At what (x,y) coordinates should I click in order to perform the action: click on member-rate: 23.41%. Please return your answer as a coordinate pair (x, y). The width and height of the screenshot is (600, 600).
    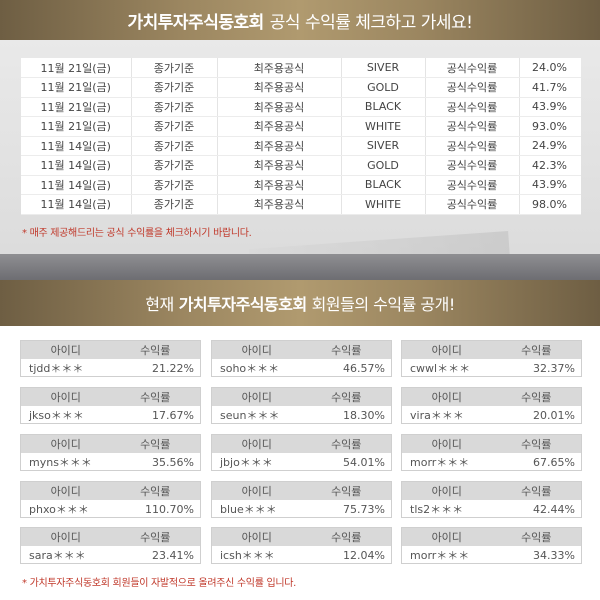
    Looking at the image, I should click on (173, 555).